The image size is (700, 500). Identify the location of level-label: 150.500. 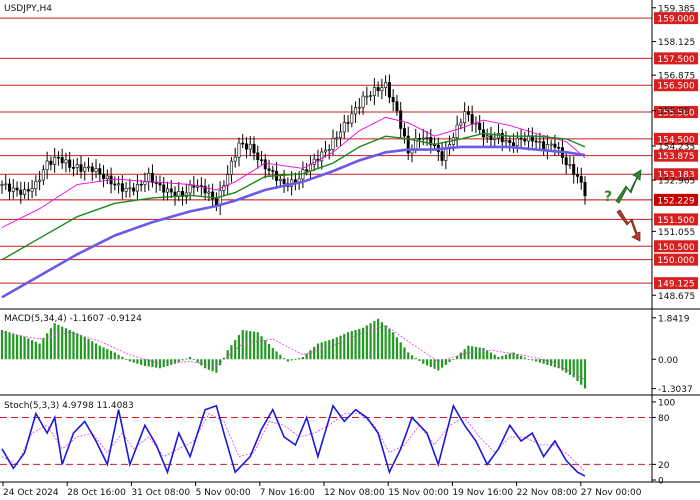
(675, 248).